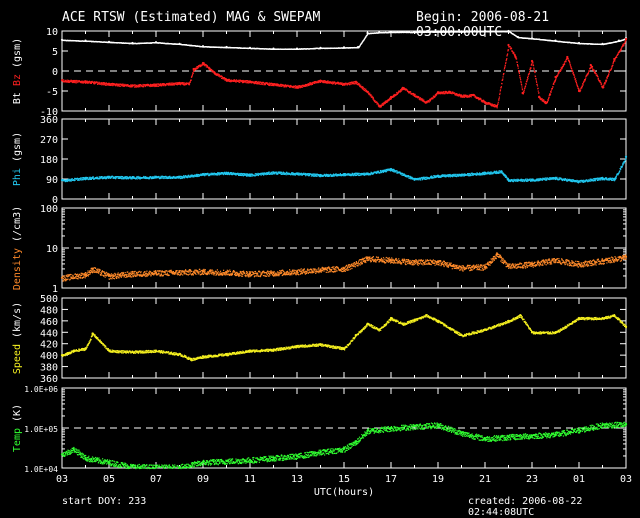 The width and height of the screenshot is (640, 518). Describe the element at coordinates (49, 140) in the screenshot. I see `y-tick-label: 270` at that location.